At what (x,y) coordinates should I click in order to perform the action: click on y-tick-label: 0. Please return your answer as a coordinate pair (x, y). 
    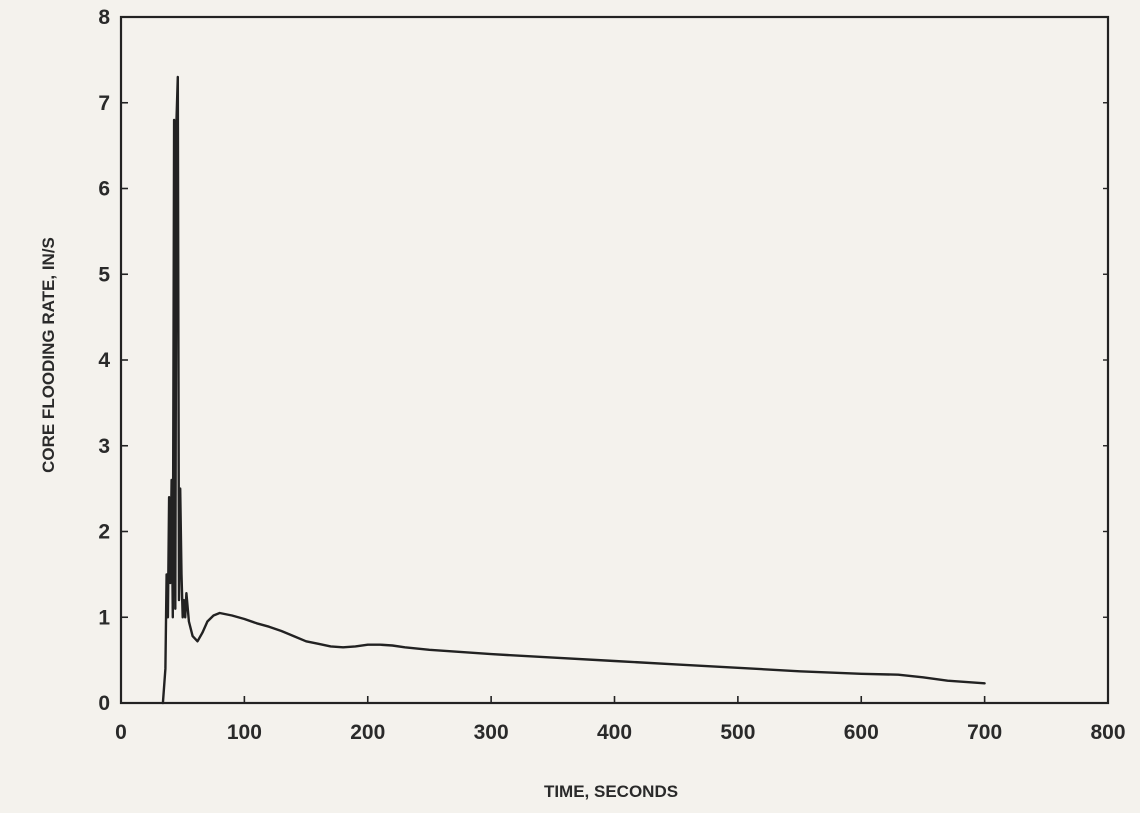
    Looking at the image, I should click on (104, 703).